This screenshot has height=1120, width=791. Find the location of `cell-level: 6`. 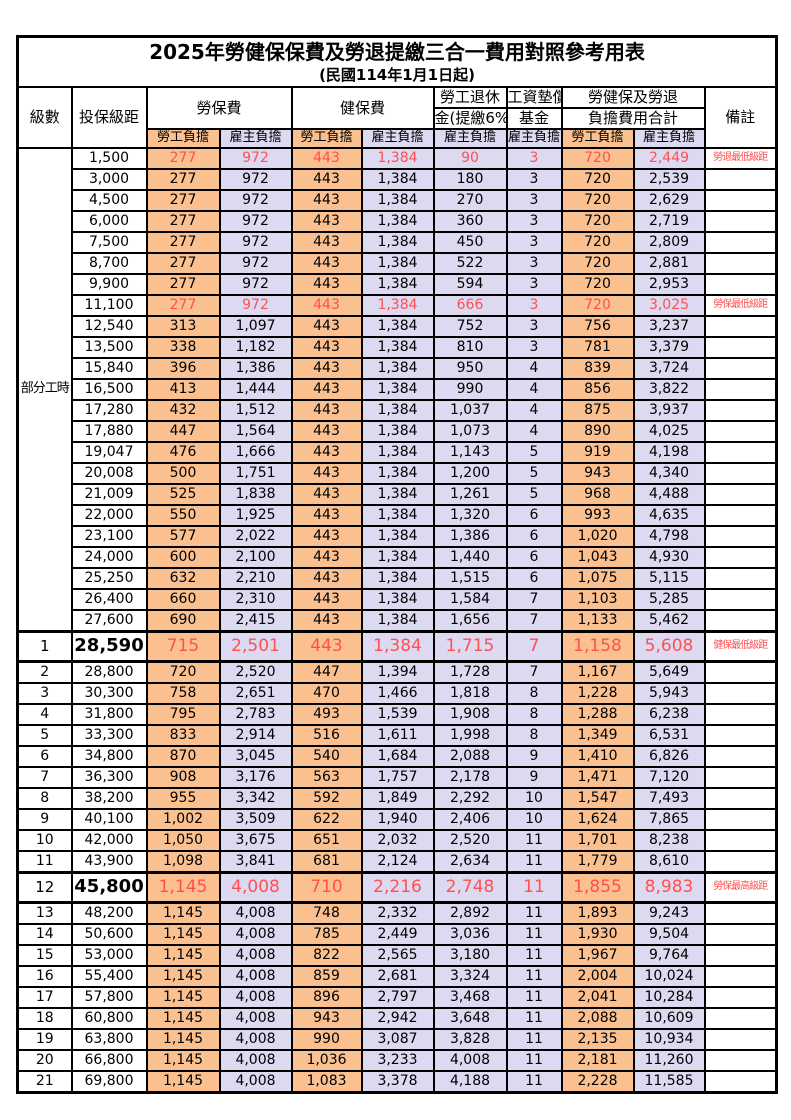

cell-level: 6 is located at coordinates (44, 756).